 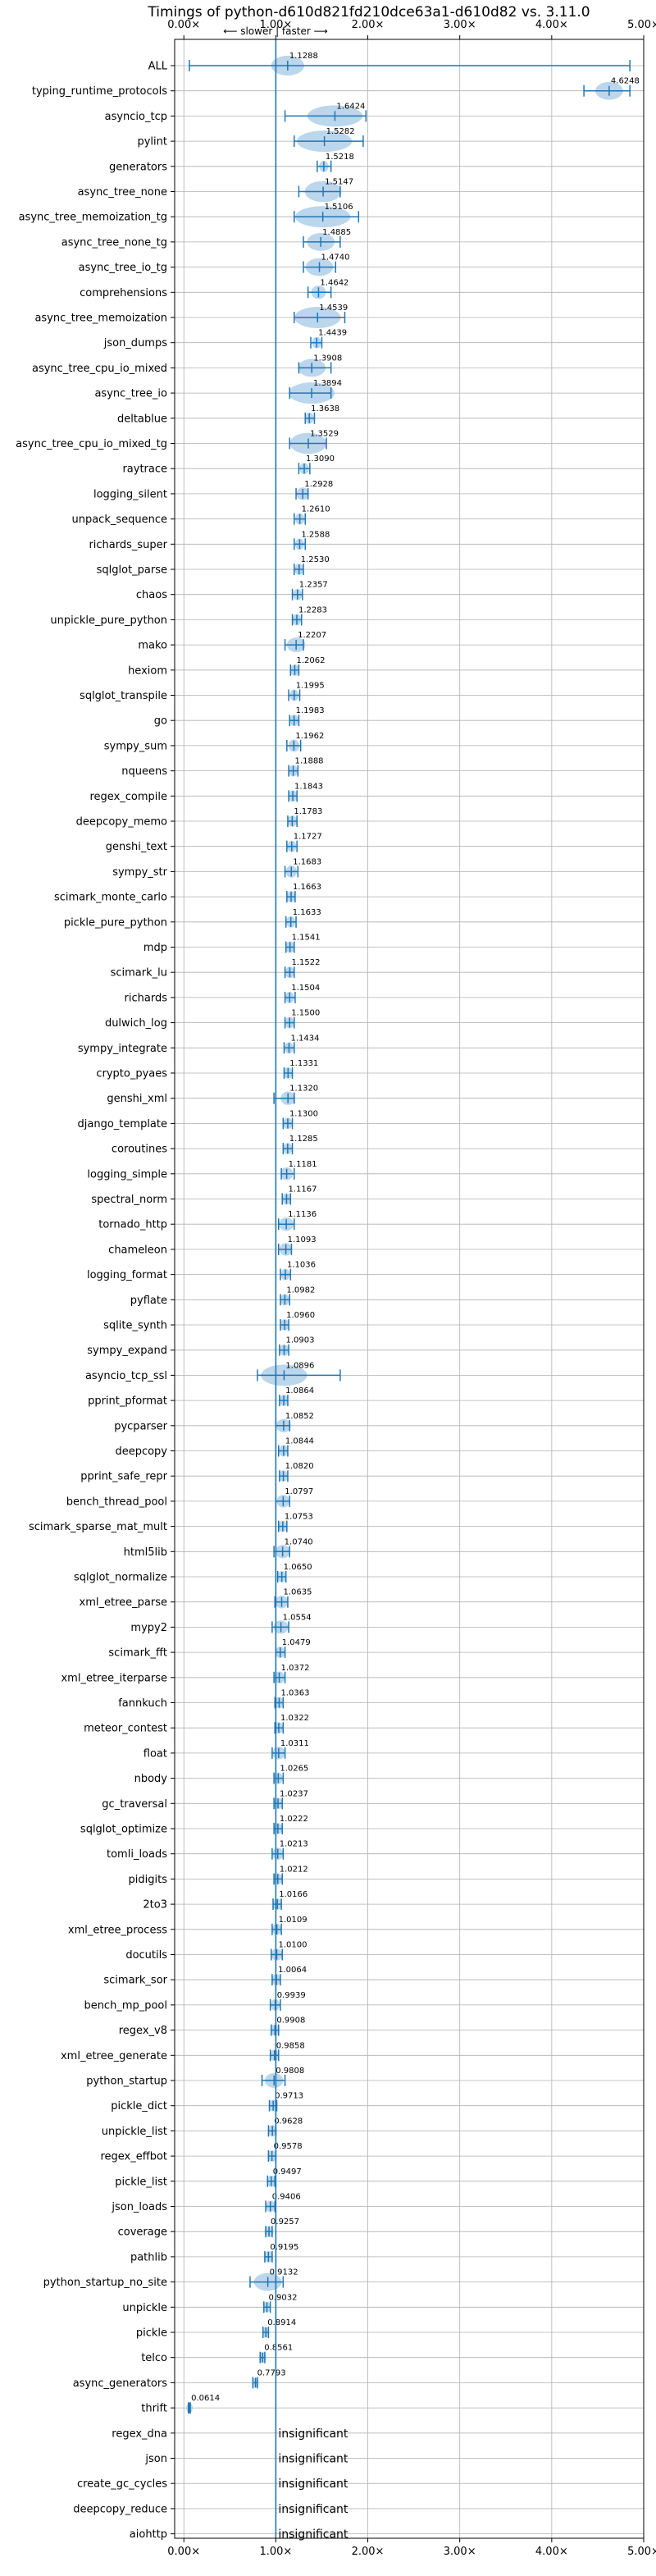 What do you see at coordinates (301, 1265) in the screenshot?
I see `value-label: 1.1036` at bounding box center [301, 1265].